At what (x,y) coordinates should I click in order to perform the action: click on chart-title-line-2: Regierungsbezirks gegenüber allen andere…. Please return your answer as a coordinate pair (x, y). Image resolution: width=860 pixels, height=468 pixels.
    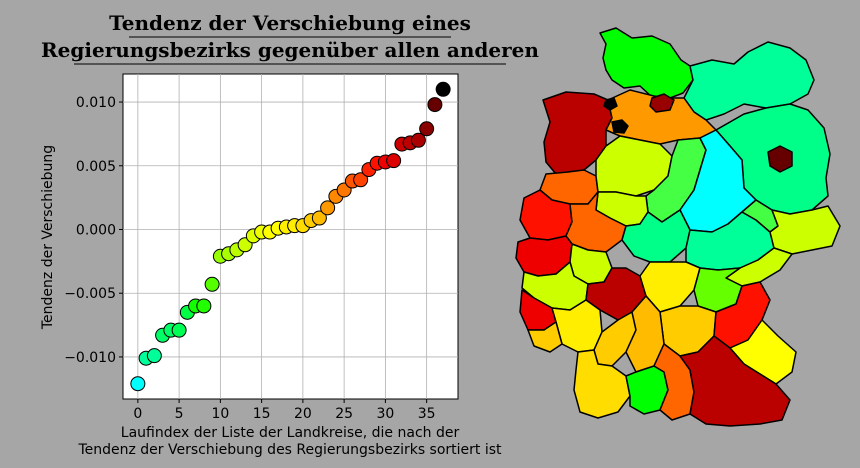
    Looking at the image, I should click on (290, 50).